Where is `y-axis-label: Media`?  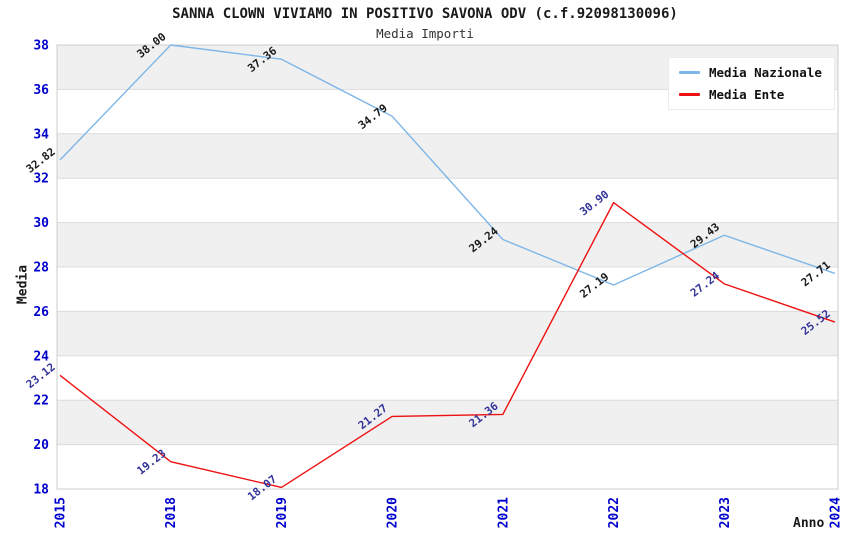 y-axis-label: Media is located at coordinates (23, 284).